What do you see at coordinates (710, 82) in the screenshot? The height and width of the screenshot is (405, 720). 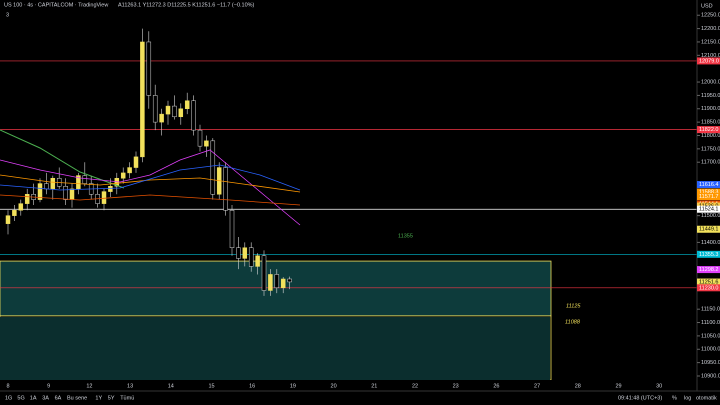 I see `y-tick-label: 12000.0` at bounding box center [710, 82].